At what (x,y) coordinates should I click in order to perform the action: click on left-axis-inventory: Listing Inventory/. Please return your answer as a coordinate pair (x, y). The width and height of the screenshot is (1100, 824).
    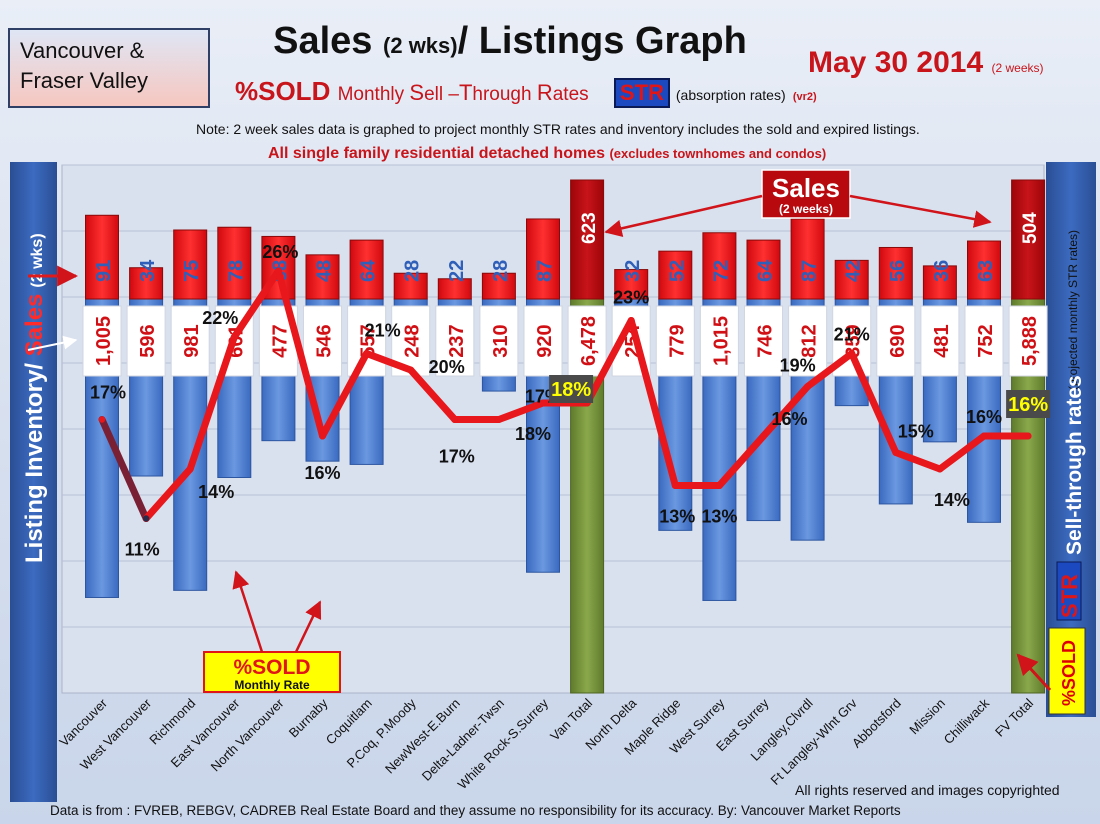
    Looking at the image, I should click on (34, 459).